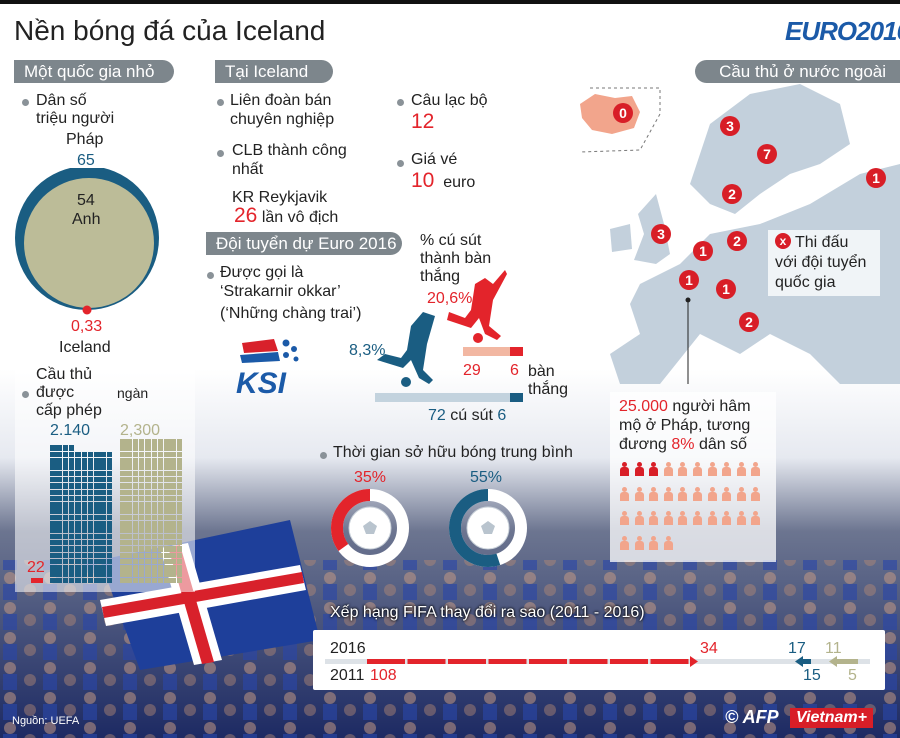 This screenshot has height=738, width=900. What do you see at coordinates (46, 721) in the screenshot?
I see `source-text: Nguồn: UEFA` at bounding box center [46, 721].